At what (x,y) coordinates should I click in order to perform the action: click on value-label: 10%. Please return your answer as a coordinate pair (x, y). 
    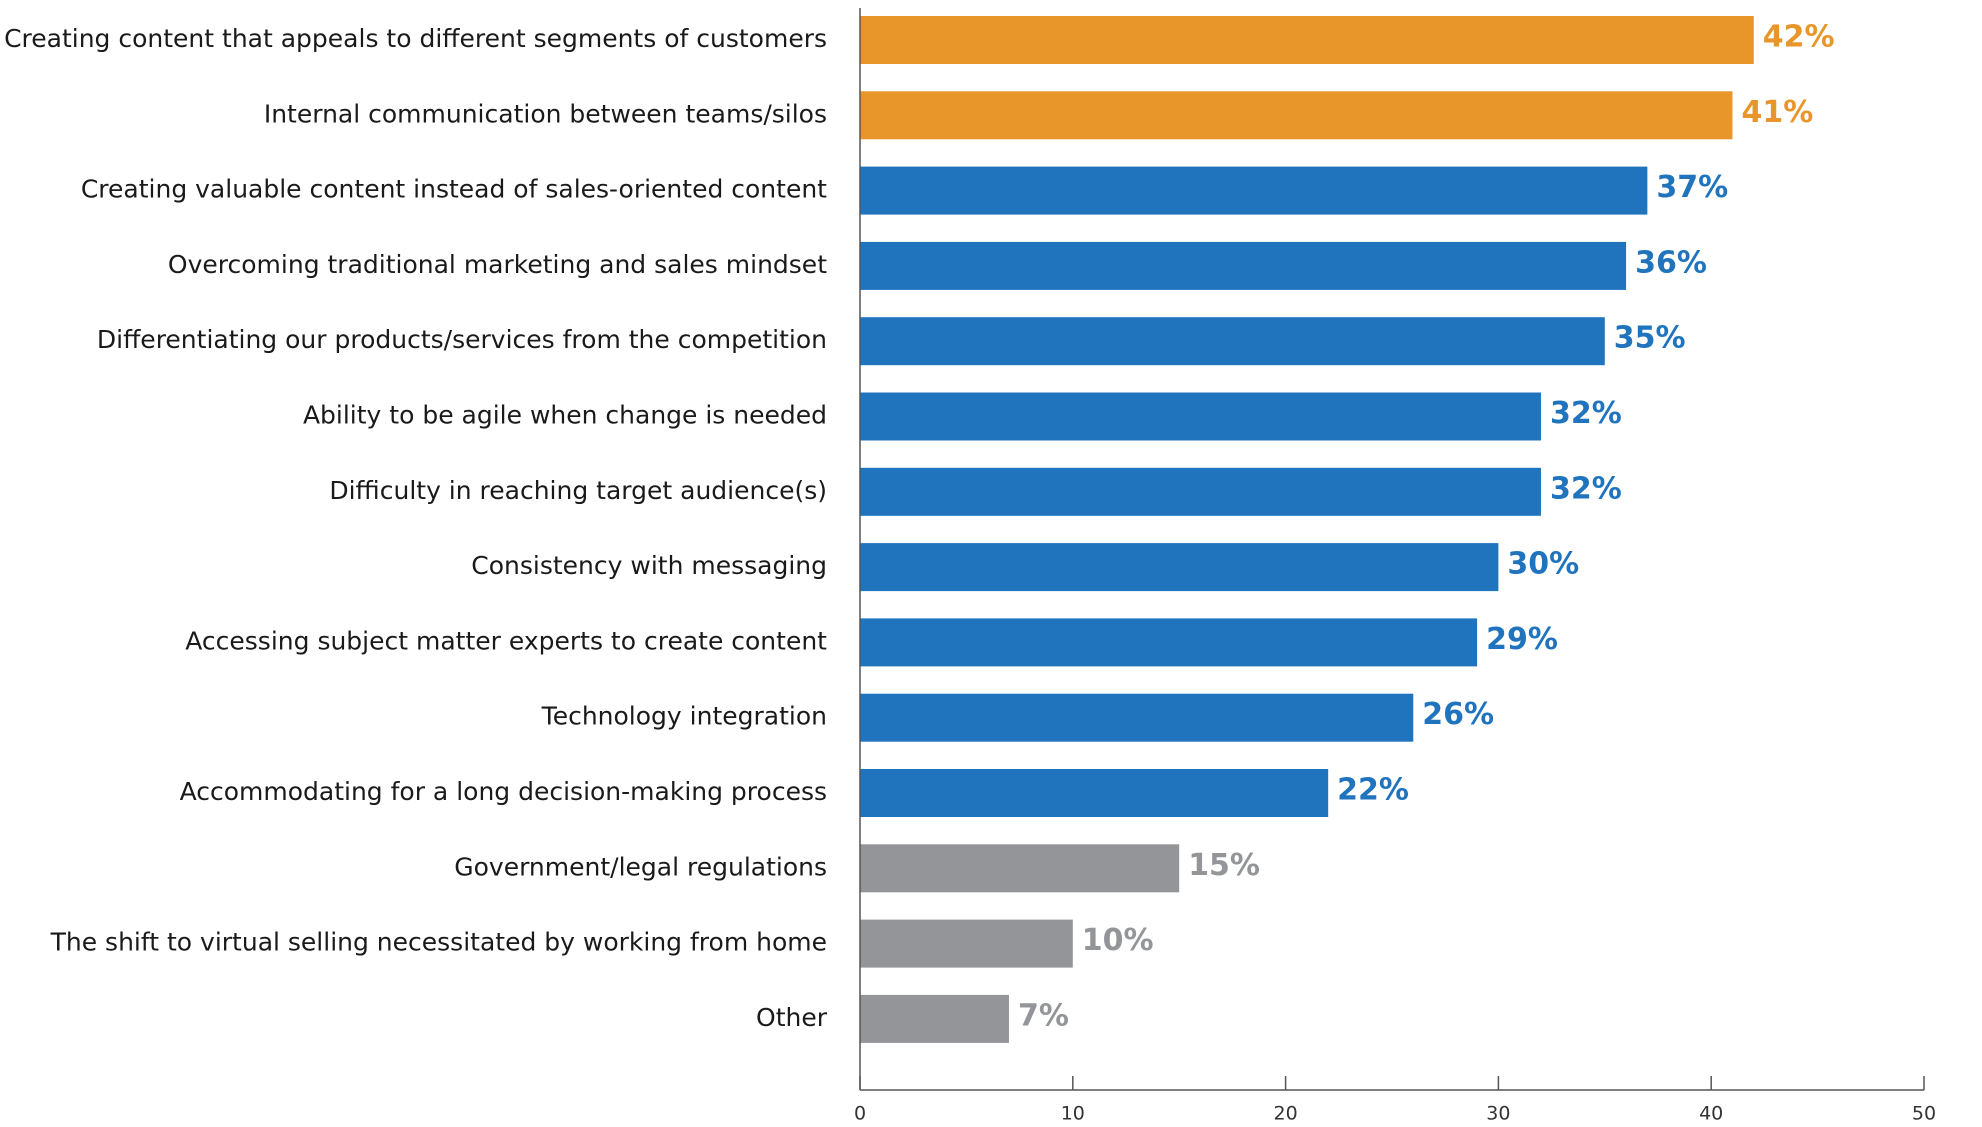
    Looking at the image, I should click on (1118, 940).